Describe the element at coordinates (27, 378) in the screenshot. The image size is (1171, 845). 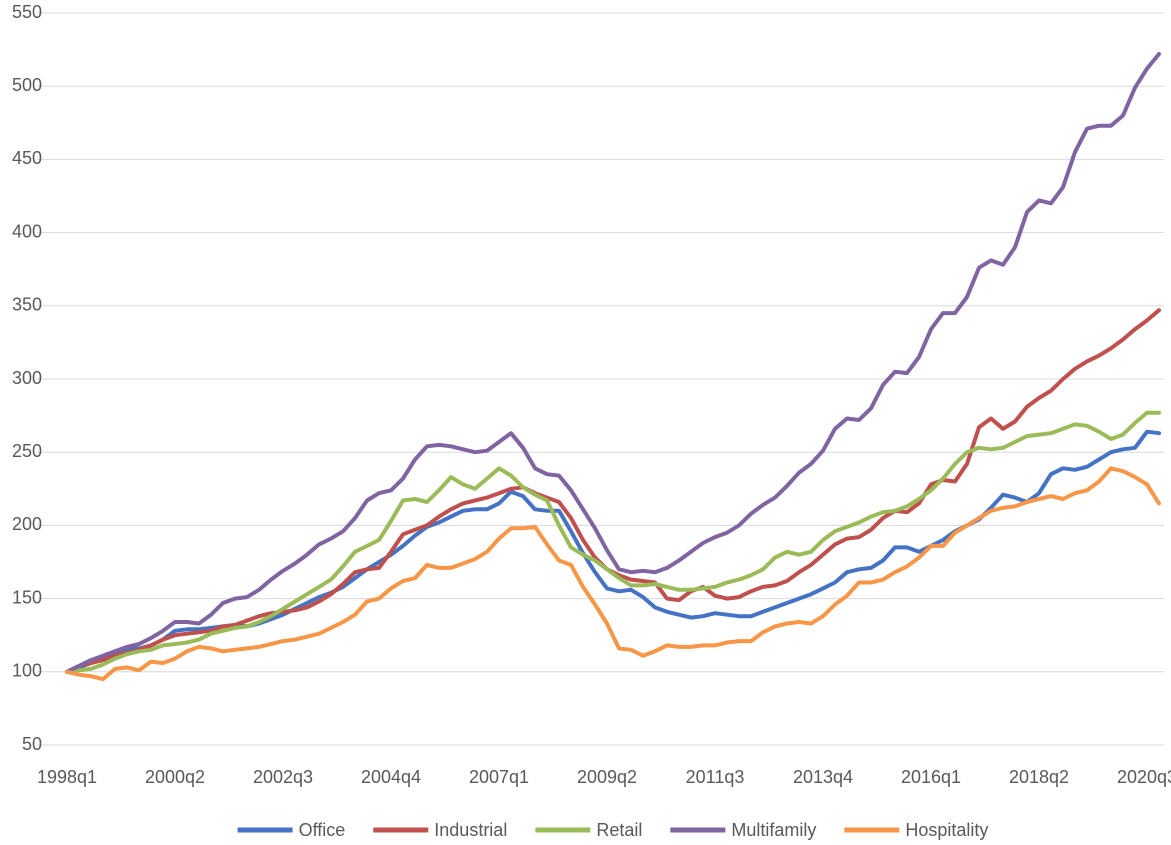
I see `y-tick-label: 300` at that location.